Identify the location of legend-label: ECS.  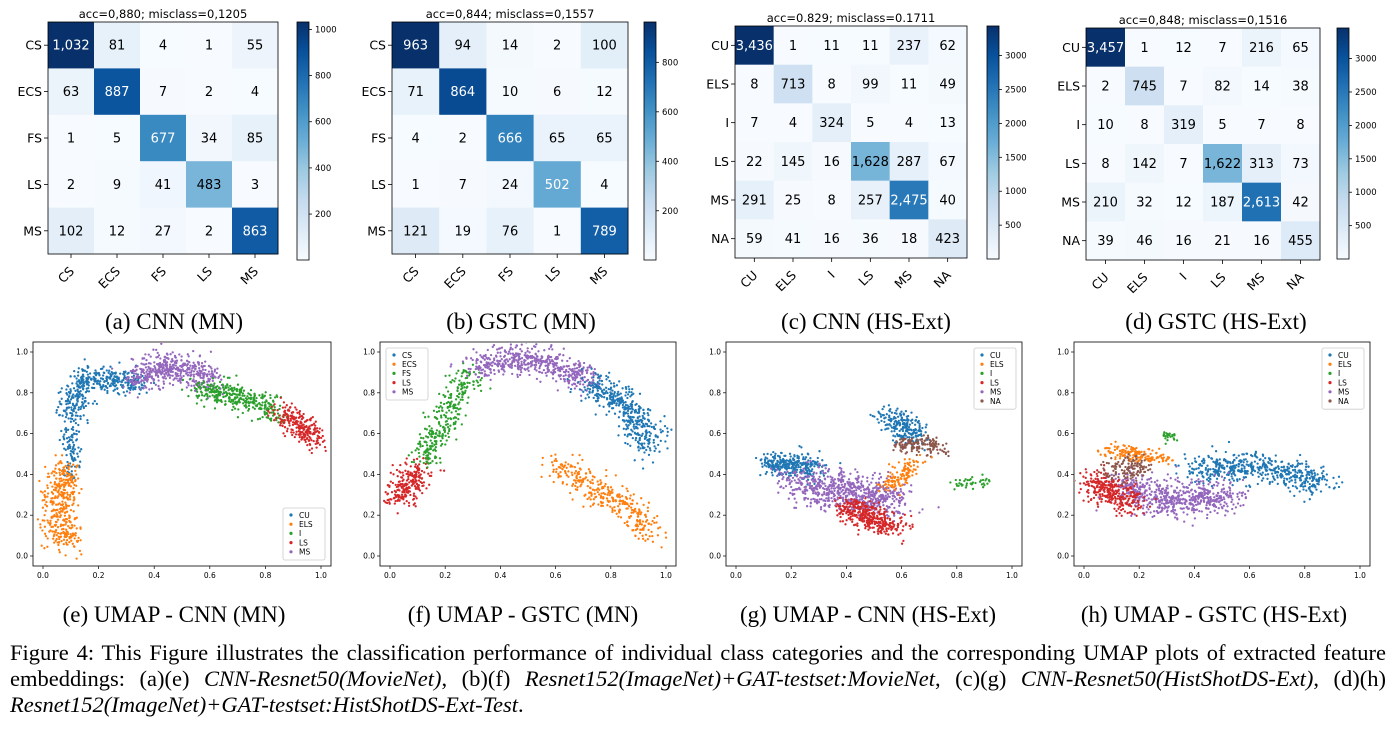
(409, 364).